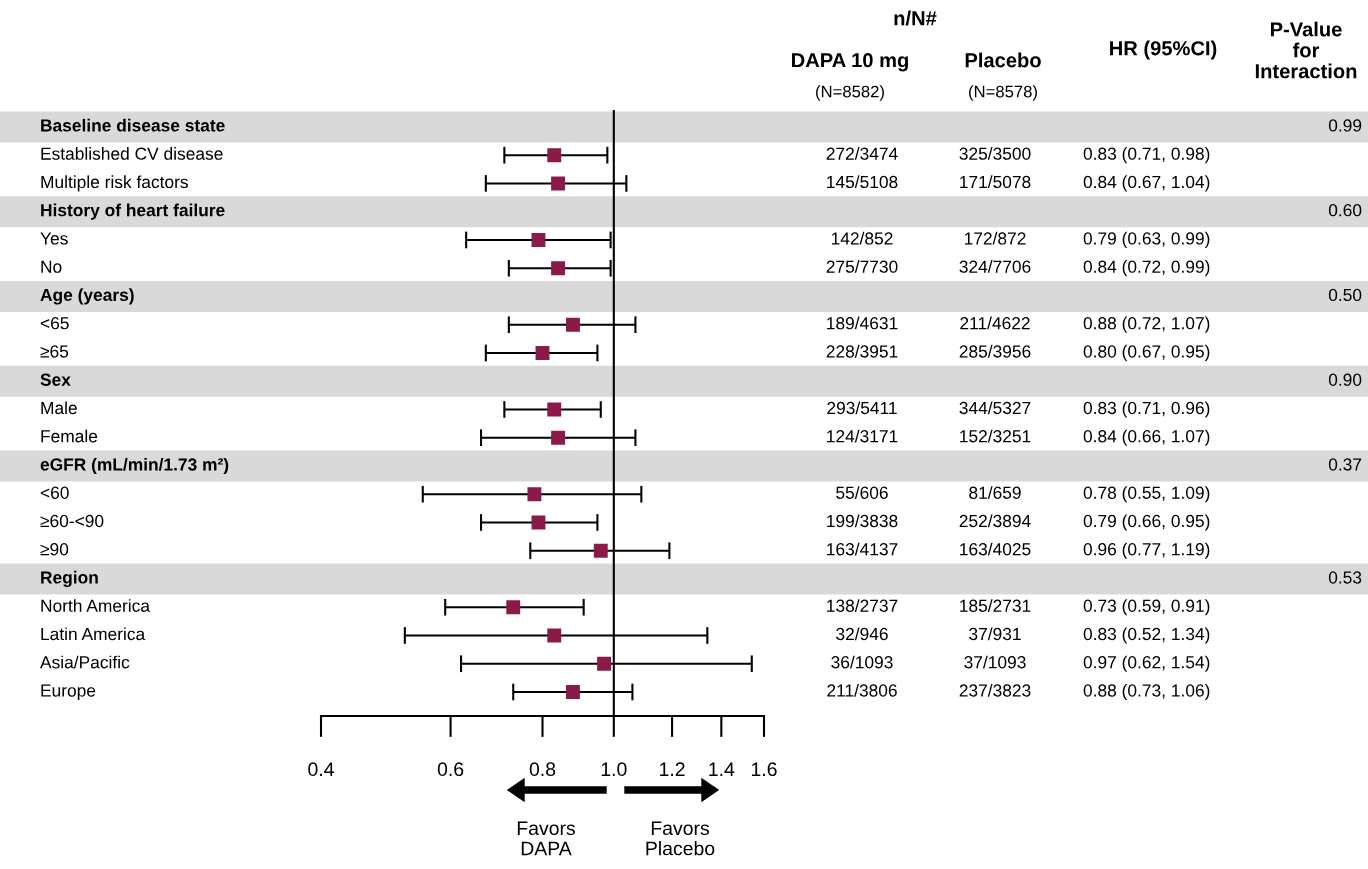  I want to click on text: 124/3171, so click(862, 436).